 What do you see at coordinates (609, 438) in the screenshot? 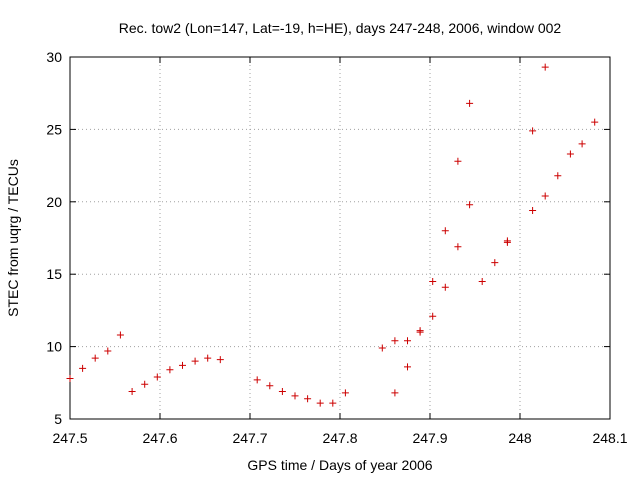
I see `x-tick-label: 248.1` at bounding box center [609, 438].